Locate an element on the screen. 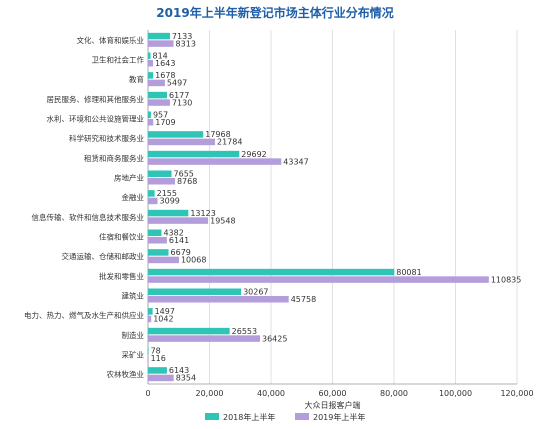 Image resolution: width=550 pixels, height=429 pixels. data-label: 814 is located at coordinates (160, 56).